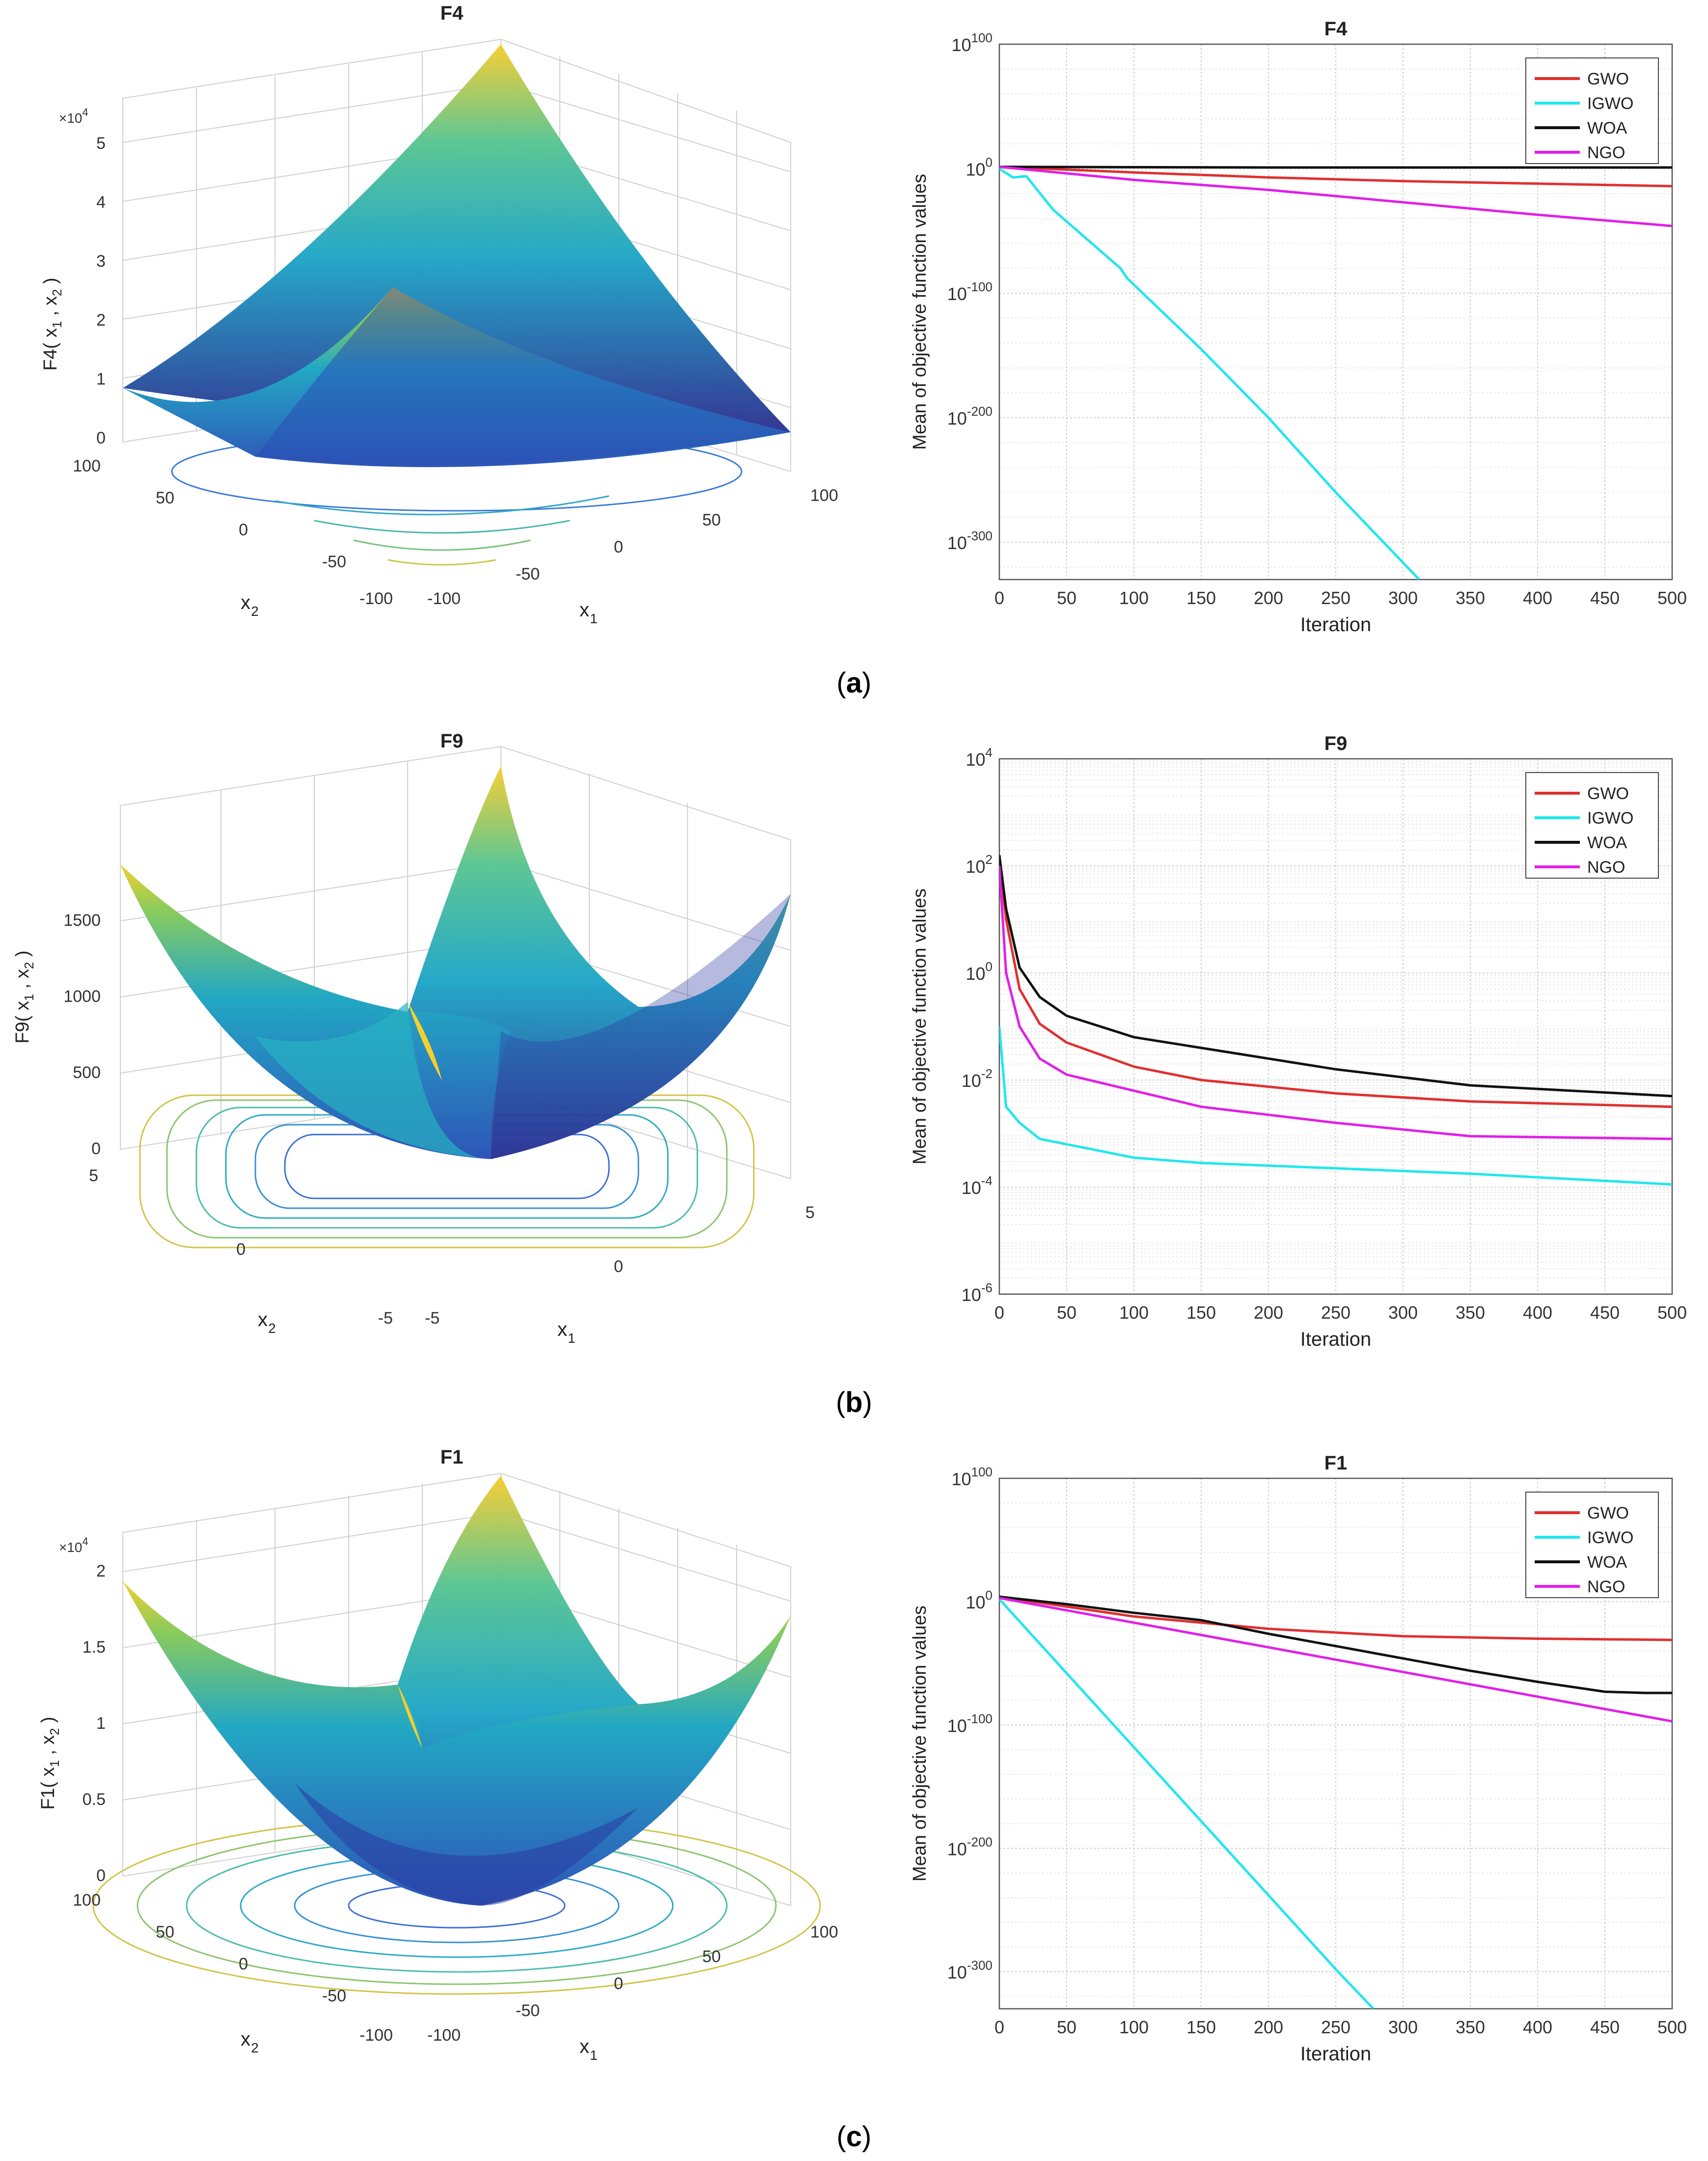 This screenshot has width=1708, height=2161. What do you see at coordinates (94, 1800) in the screenshot?
I see `z-tick: 0.5` at bounding box center [94, 1800].